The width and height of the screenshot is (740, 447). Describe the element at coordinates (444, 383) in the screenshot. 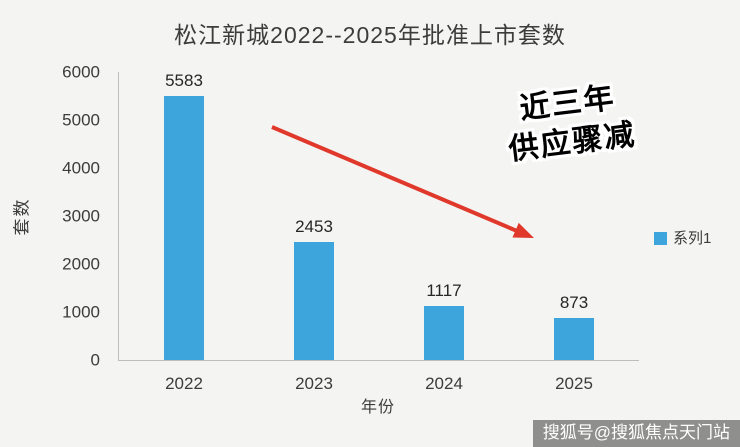

I see `x-tick-label: 2024` at that location.